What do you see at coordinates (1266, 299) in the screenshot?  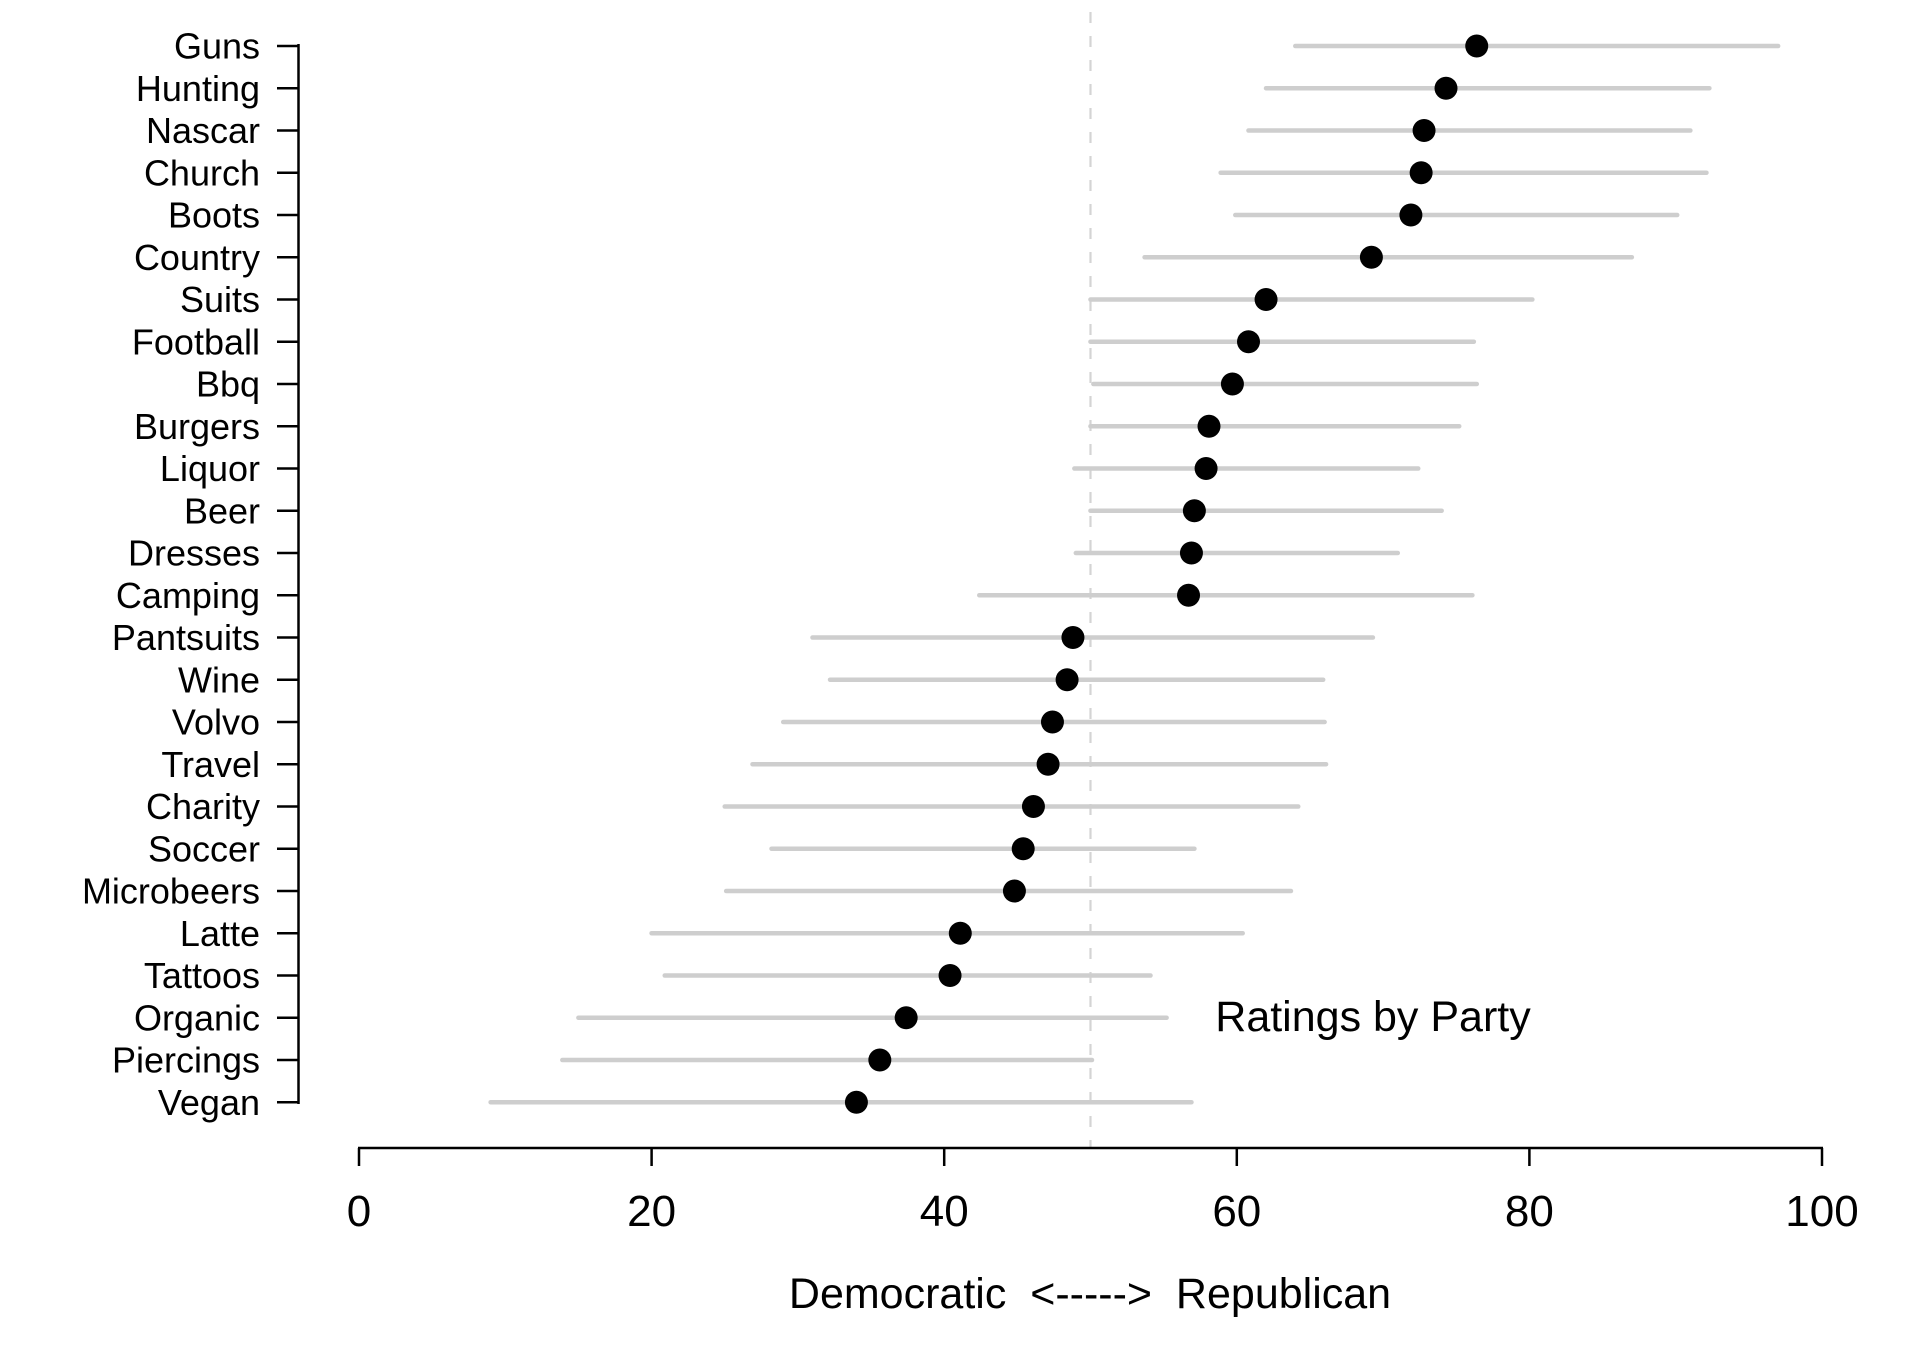 I see `dot-suits` at bounding box center [1266, 299].